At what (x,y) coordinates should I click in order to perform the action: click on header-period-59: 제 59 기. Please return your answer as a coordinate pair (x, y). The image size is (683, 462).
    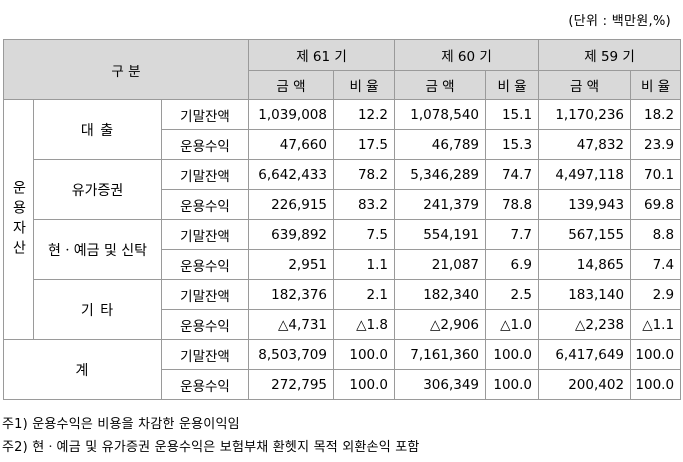
    Looking at the image, I should click on (610, 55).